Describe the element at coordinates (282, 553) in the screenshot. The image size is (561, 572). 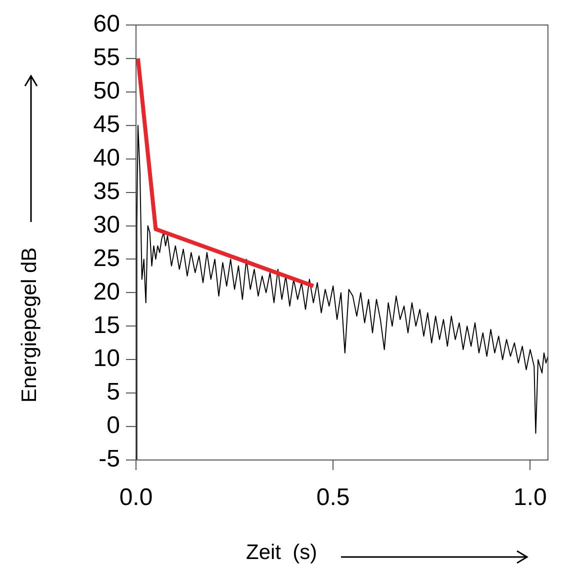
I see `x-axis-title: Zeit (s)` at that location.